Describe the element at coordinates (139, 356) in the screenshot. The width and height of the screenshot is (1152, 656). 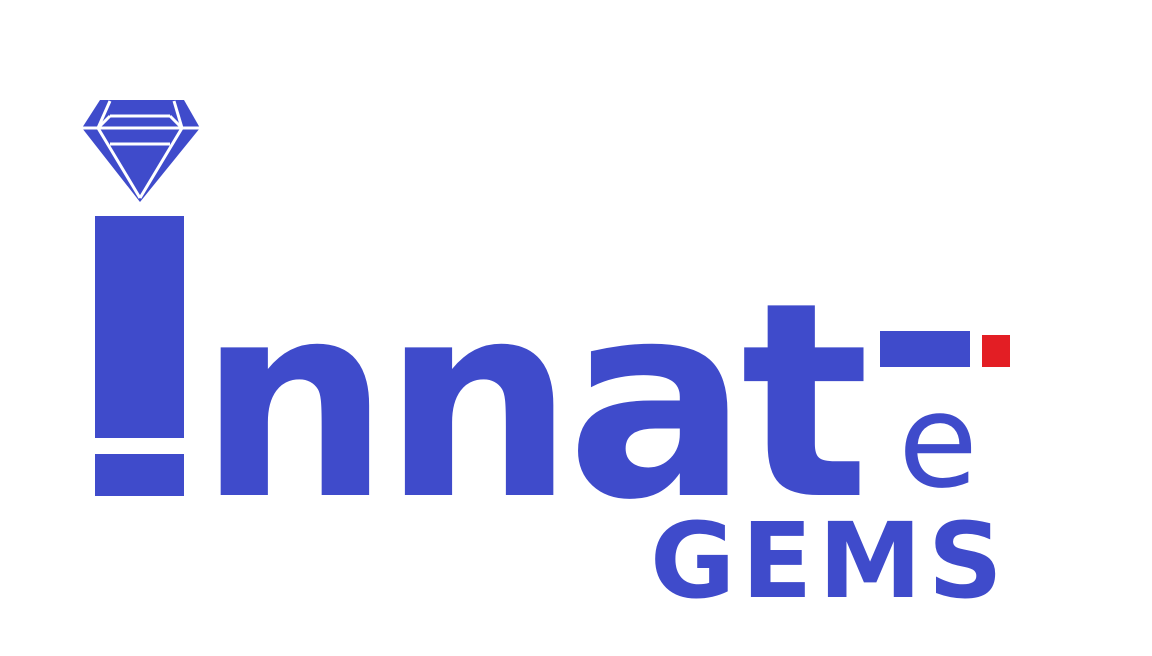
I see `letter-i-bar` at that location.